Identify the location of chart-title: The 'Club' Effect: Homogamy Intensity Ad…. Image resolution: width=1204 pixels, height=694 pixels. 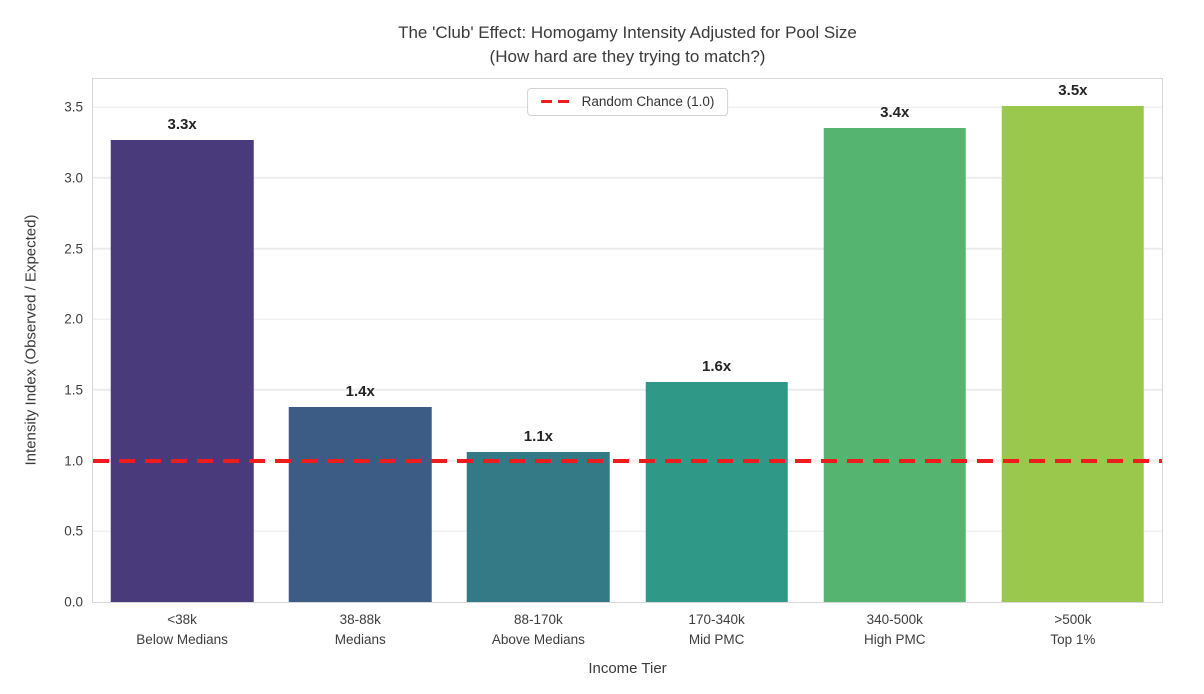
(627, 45).